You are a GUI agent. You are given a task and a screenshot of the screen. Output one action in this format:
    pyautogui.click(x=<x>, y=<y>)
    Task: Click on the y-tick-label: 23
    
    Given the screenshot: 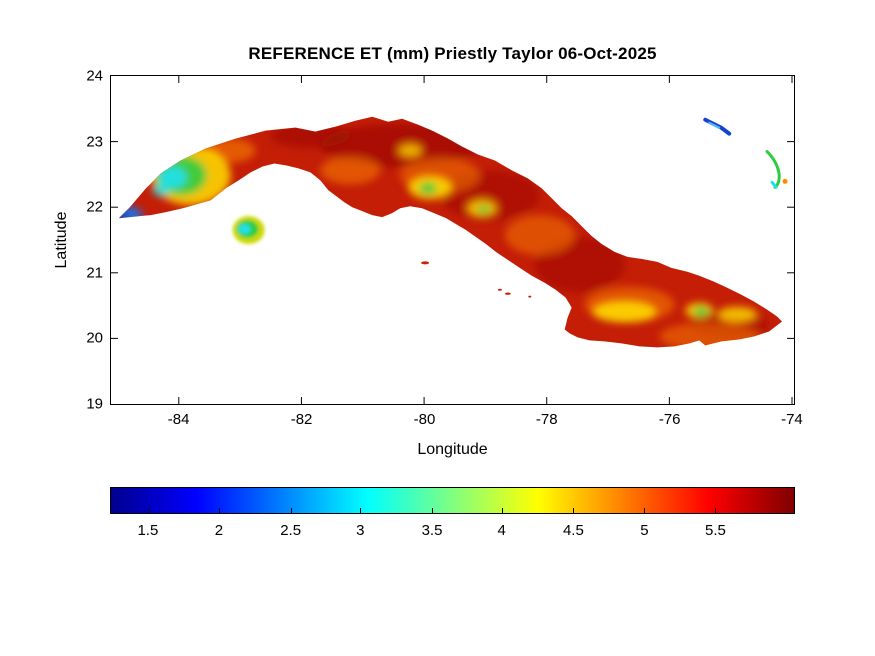 What is the action you would take?
    pyautogui.click(x=94, y=142)
    